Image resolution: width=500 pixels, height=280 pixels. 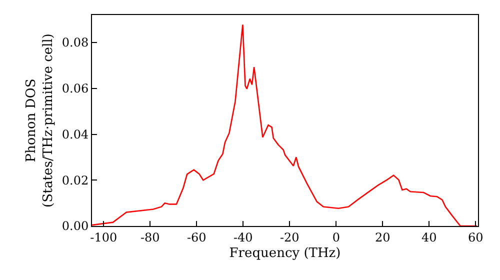 I want to click on y-tick-label: 0.08, so click(x=75, y=43).